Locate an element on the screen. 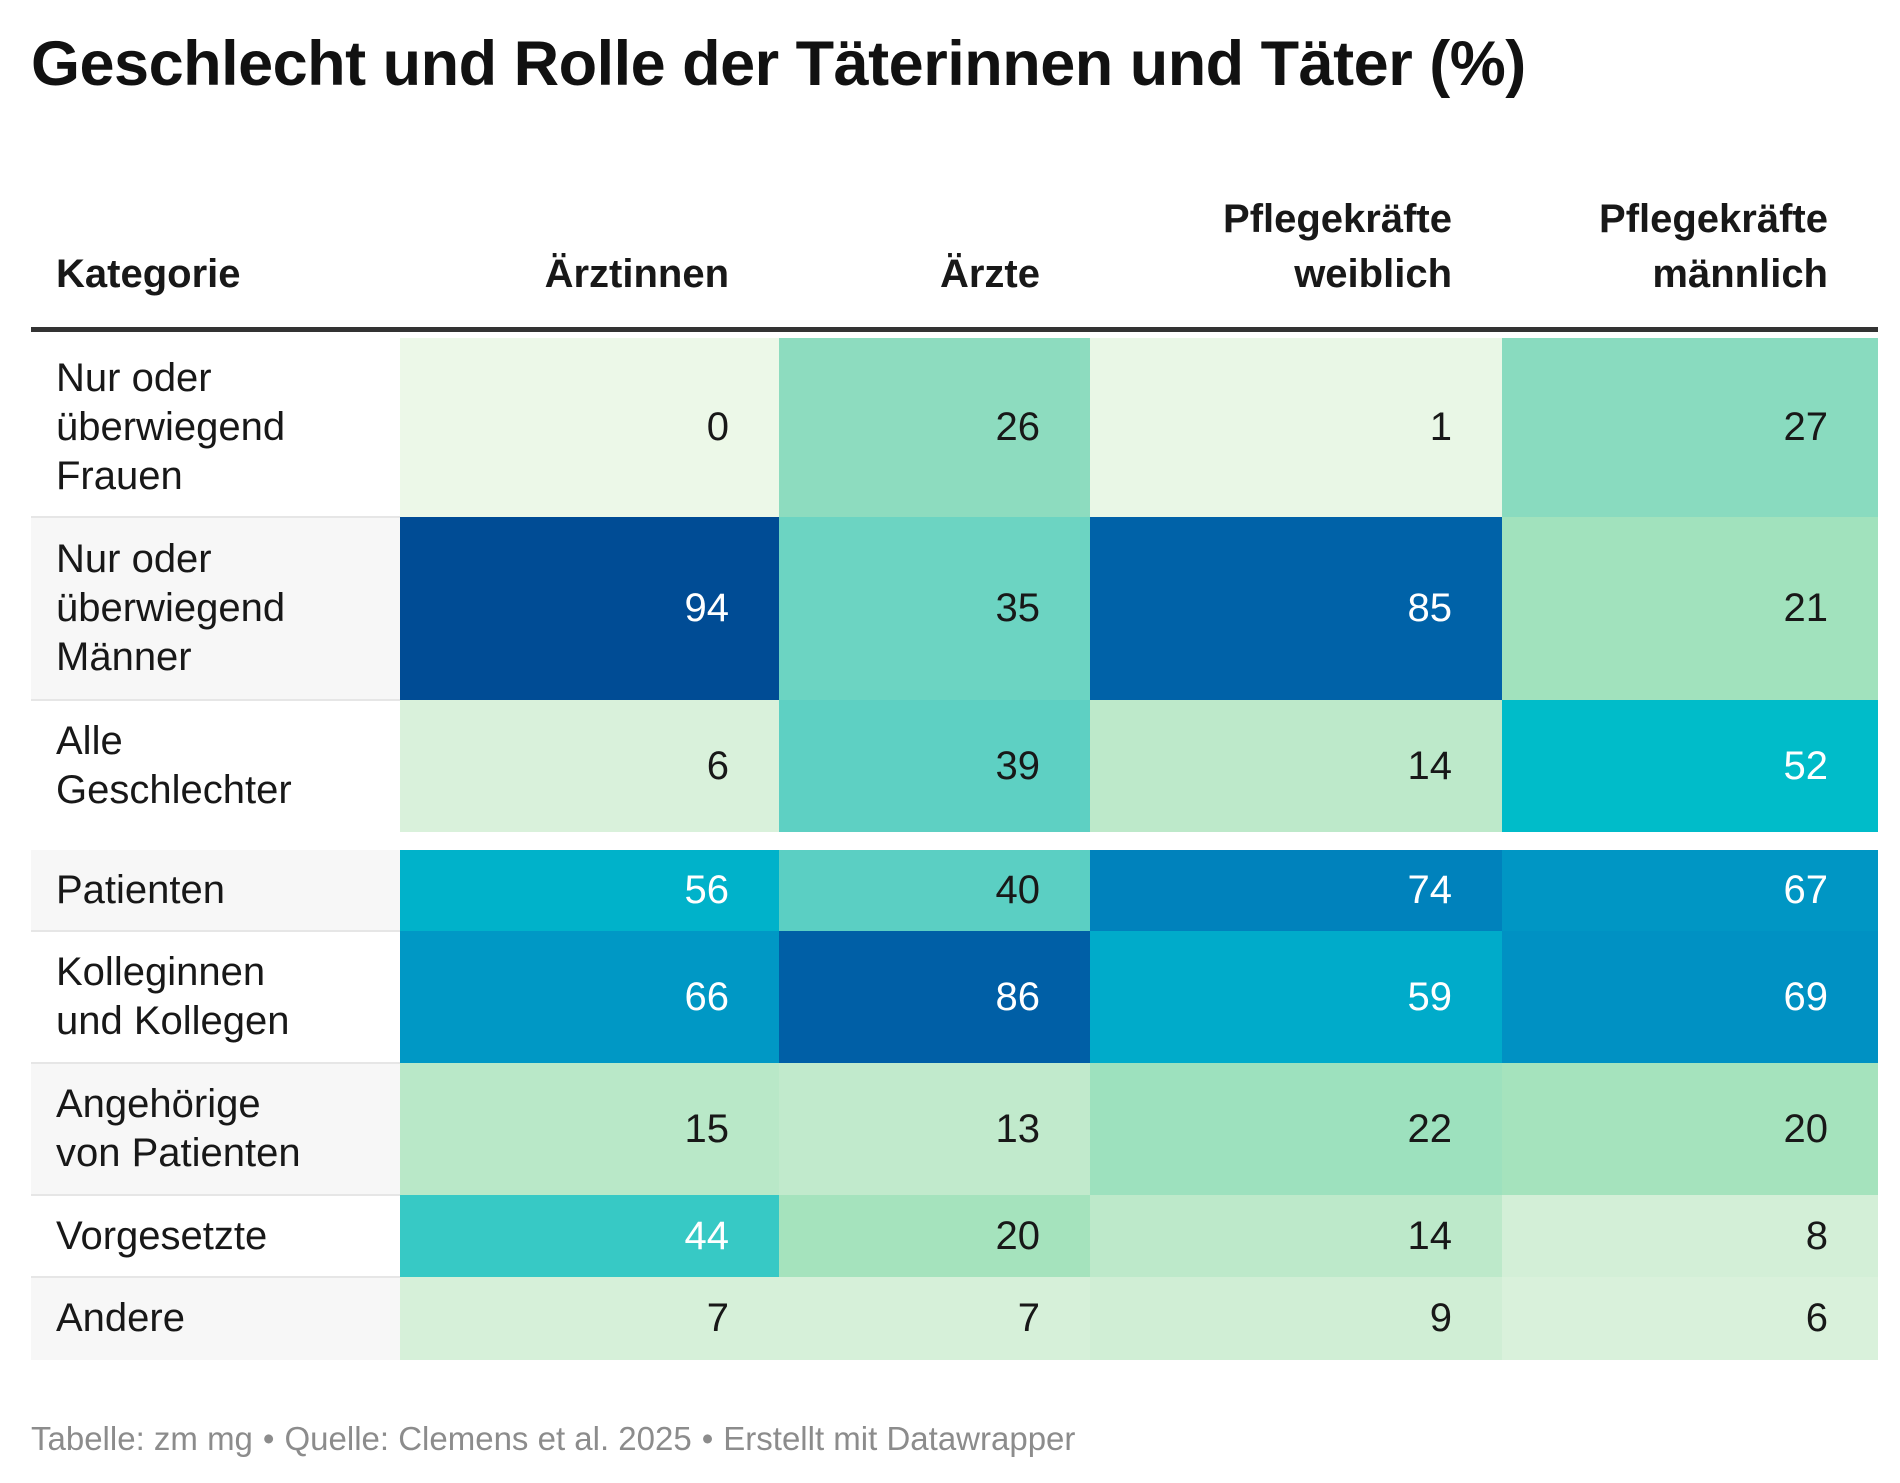 The width and height of the screenshot is (1900, 1483). row-label-line: Vorgesetzte is located at coordinates (162, 1235).